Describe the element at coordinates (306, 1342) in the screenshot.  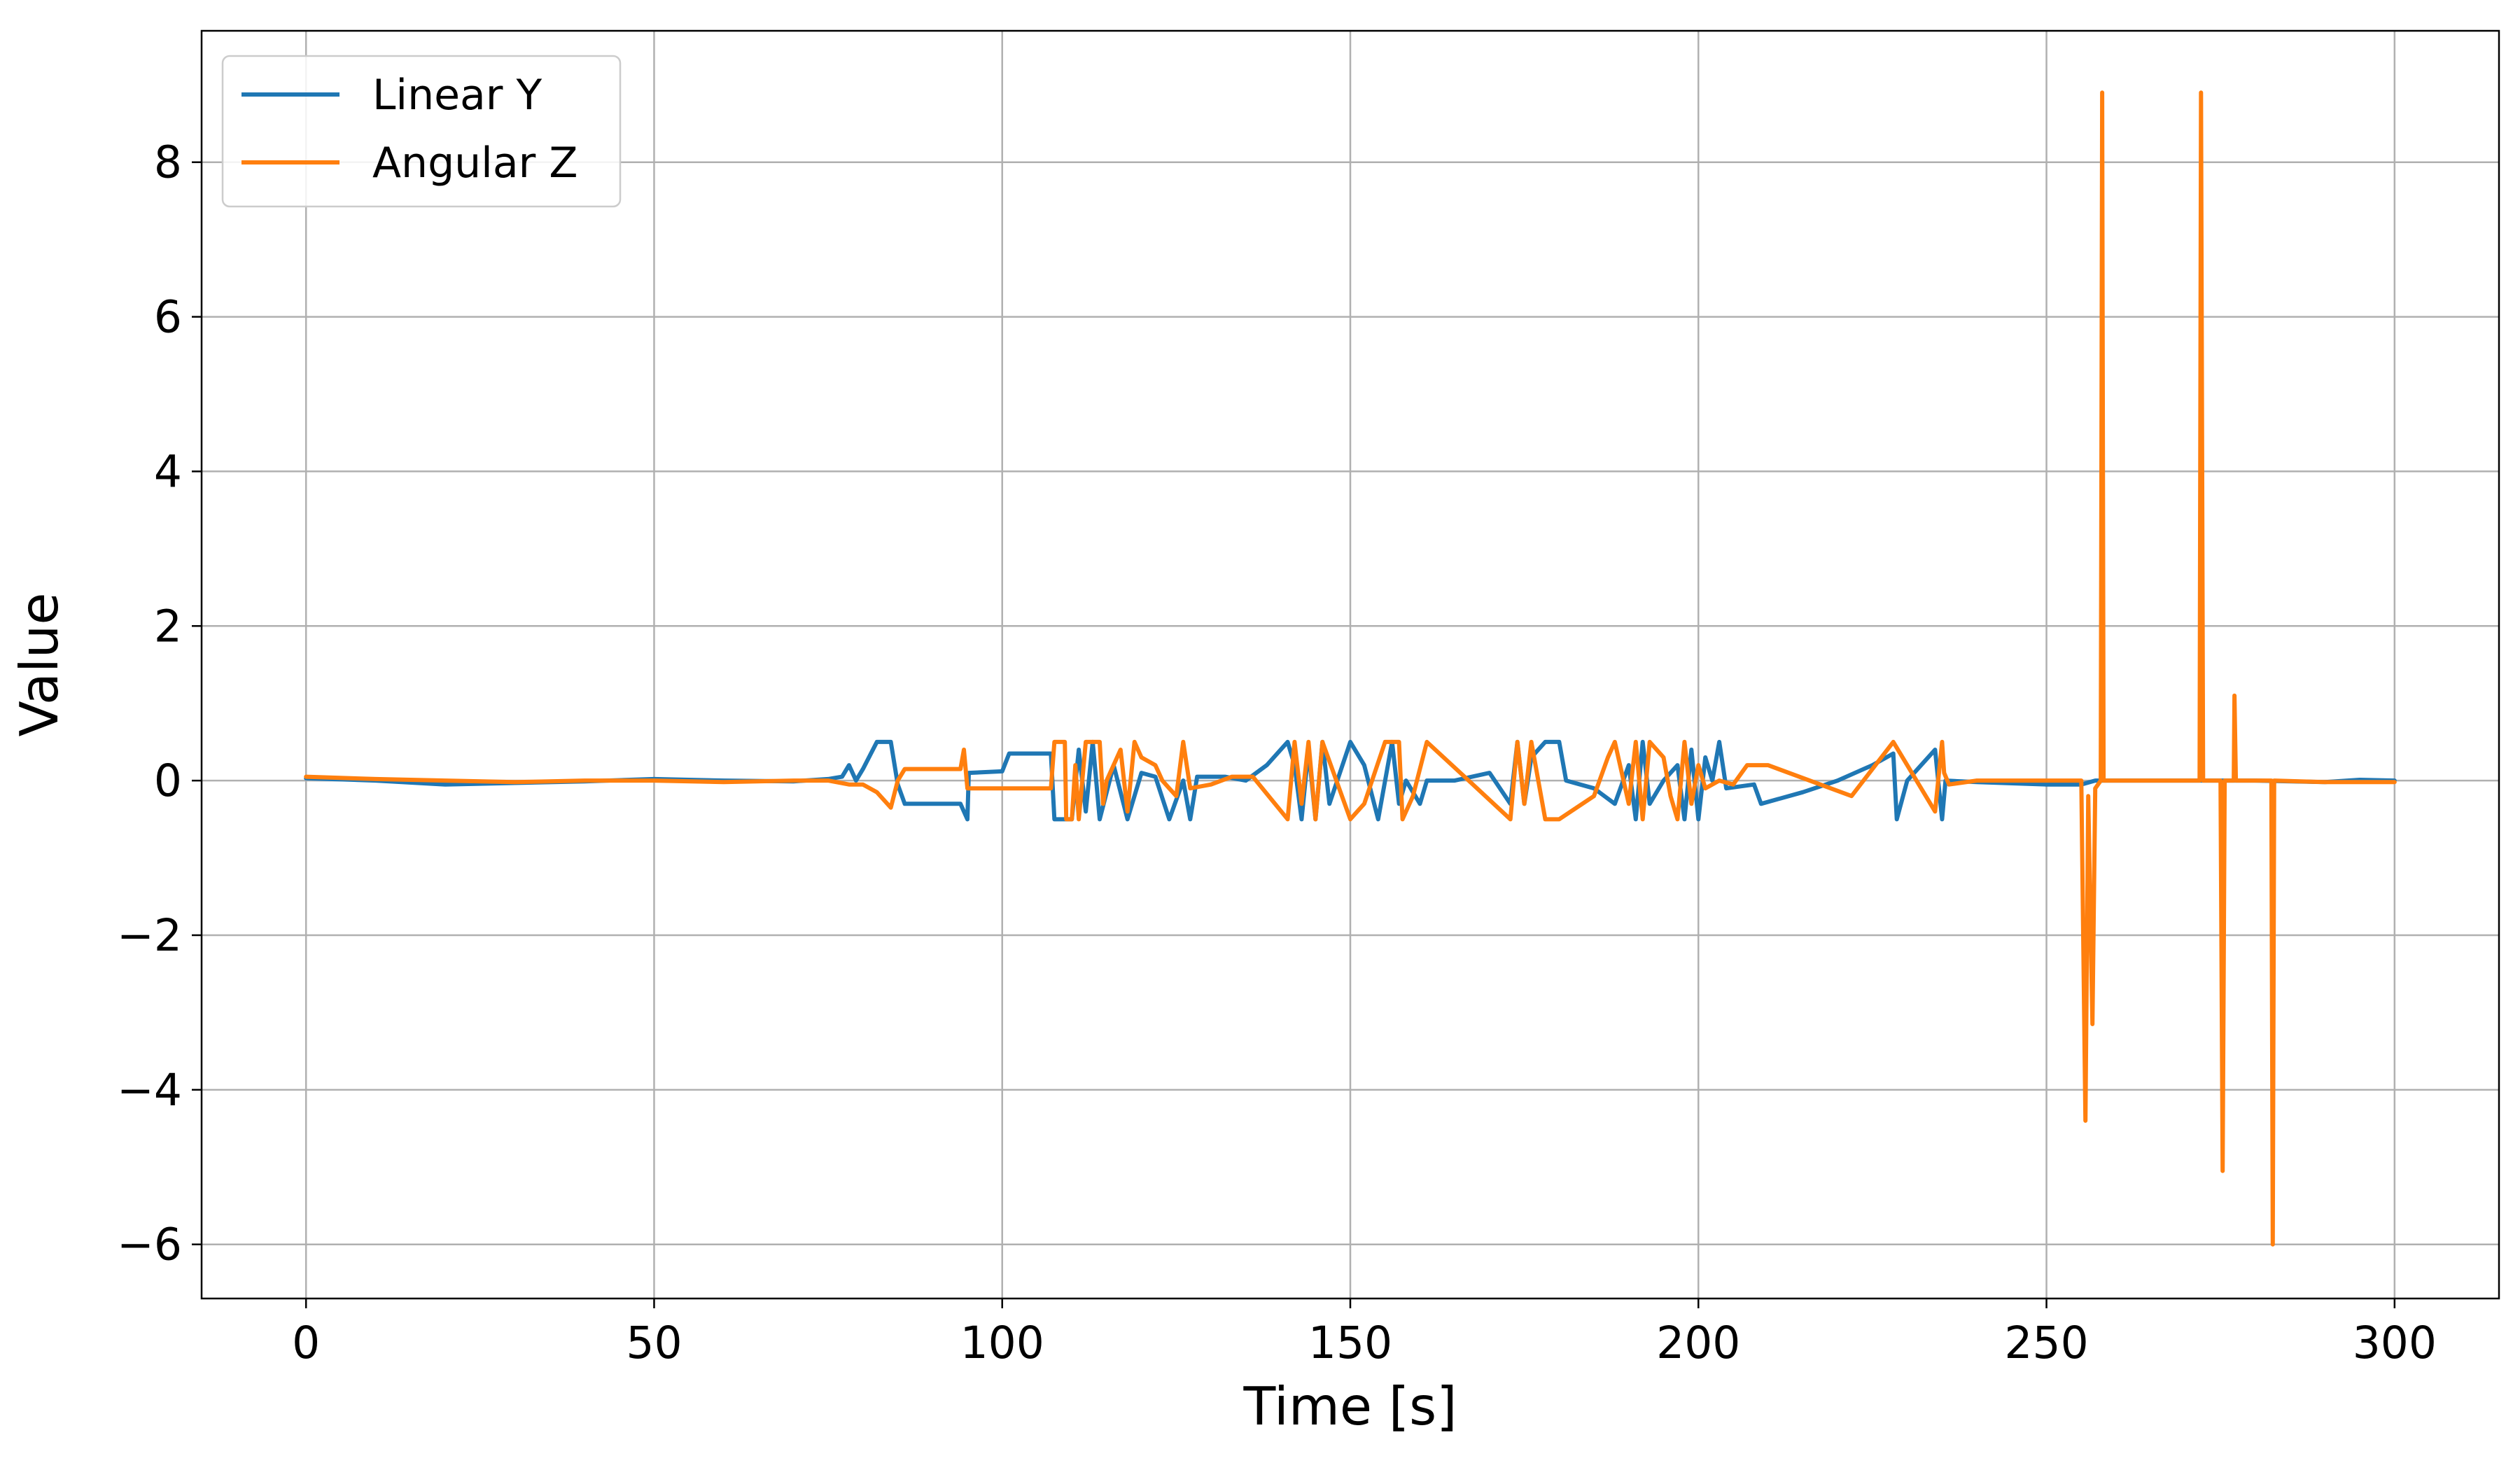
I see `x-tick-label: 0` at that location.